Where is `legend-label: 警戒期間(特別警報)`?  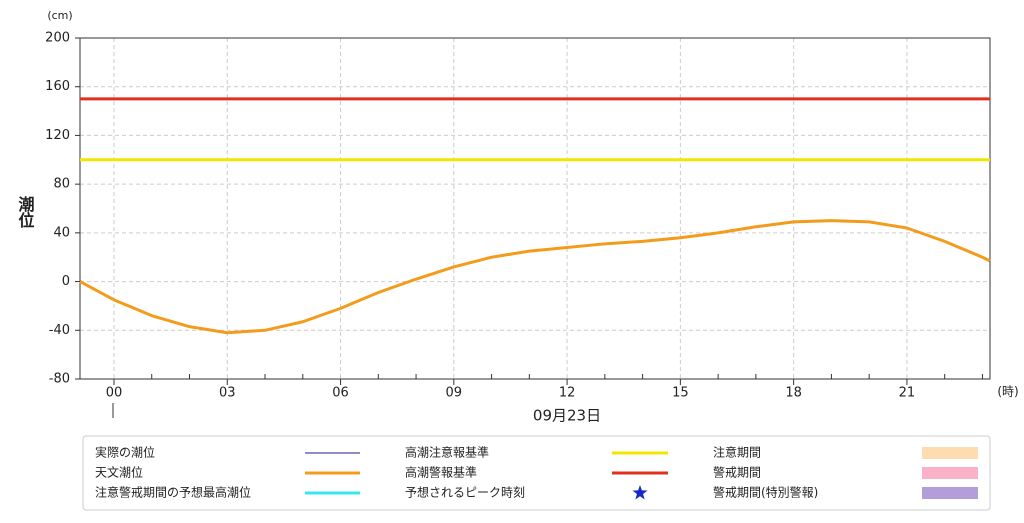 legend-label: 警戒期間(特別警報) is located at coordinates (765, 492).